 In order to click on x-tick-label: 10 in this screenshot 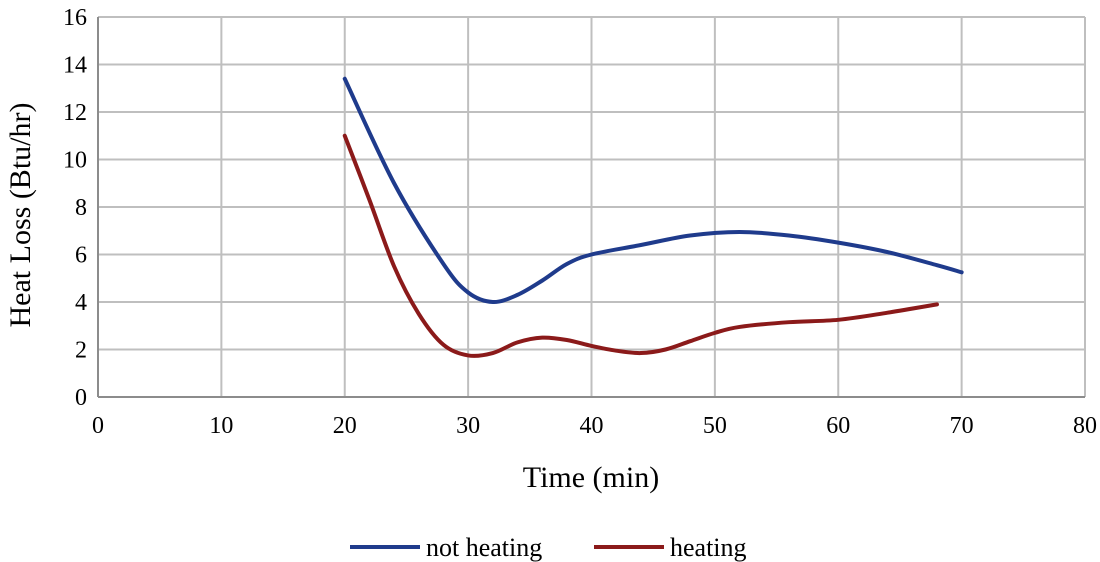, I will do `click(221, 426)`.